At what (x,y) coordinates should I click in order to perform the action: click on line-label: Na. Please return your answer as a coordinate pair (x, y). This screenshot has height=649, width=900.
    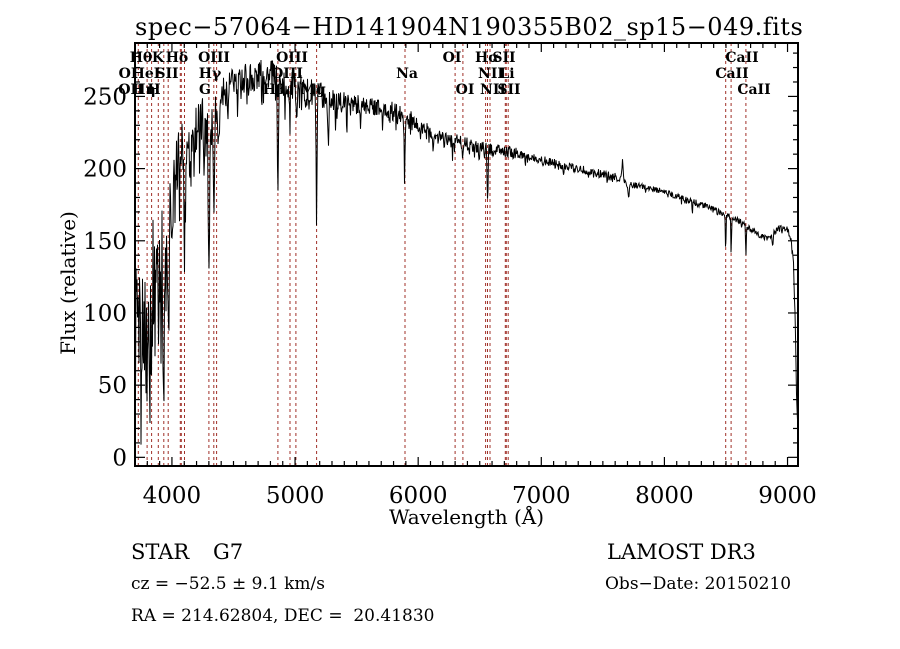
    Looking at the image, I should click on (407, 74).